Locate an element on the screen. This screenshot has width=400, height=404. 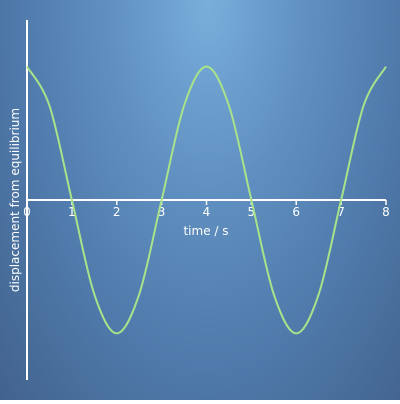
x-tick-group: 0 1 2 3 4 5 6 7 8 is located at coordinates (206, 209).